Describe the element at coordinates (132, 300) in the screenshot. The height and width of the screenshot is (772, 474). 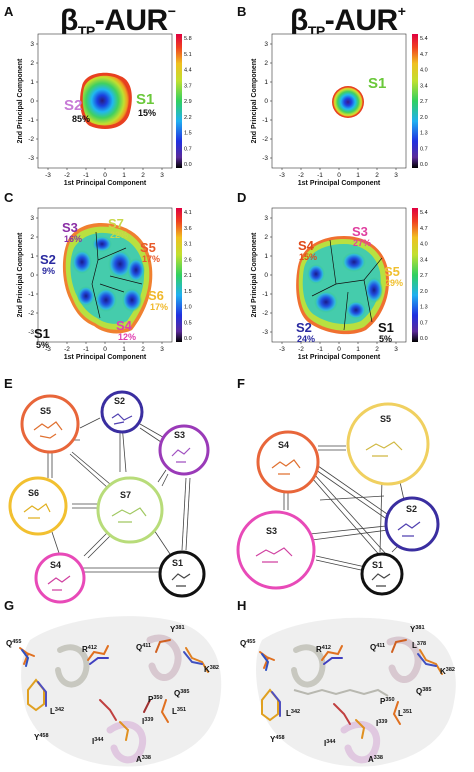
I see `panel-c-well-s6` at that location.